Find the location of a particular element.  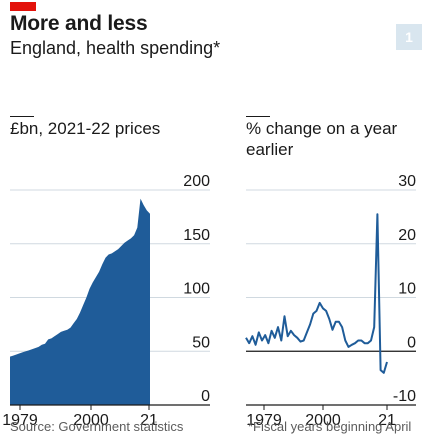

source-note: Source: Government statistics is located at coordinates (97, 426).